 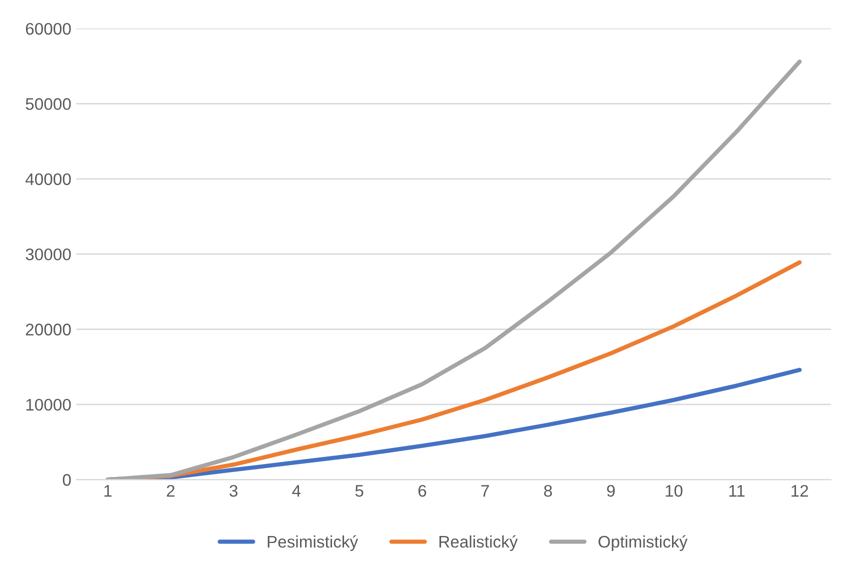 What do you see at coordinates (611, 490) in the screenshot?
I see `x-tick-label: 9` at bounding box center [611, 490].